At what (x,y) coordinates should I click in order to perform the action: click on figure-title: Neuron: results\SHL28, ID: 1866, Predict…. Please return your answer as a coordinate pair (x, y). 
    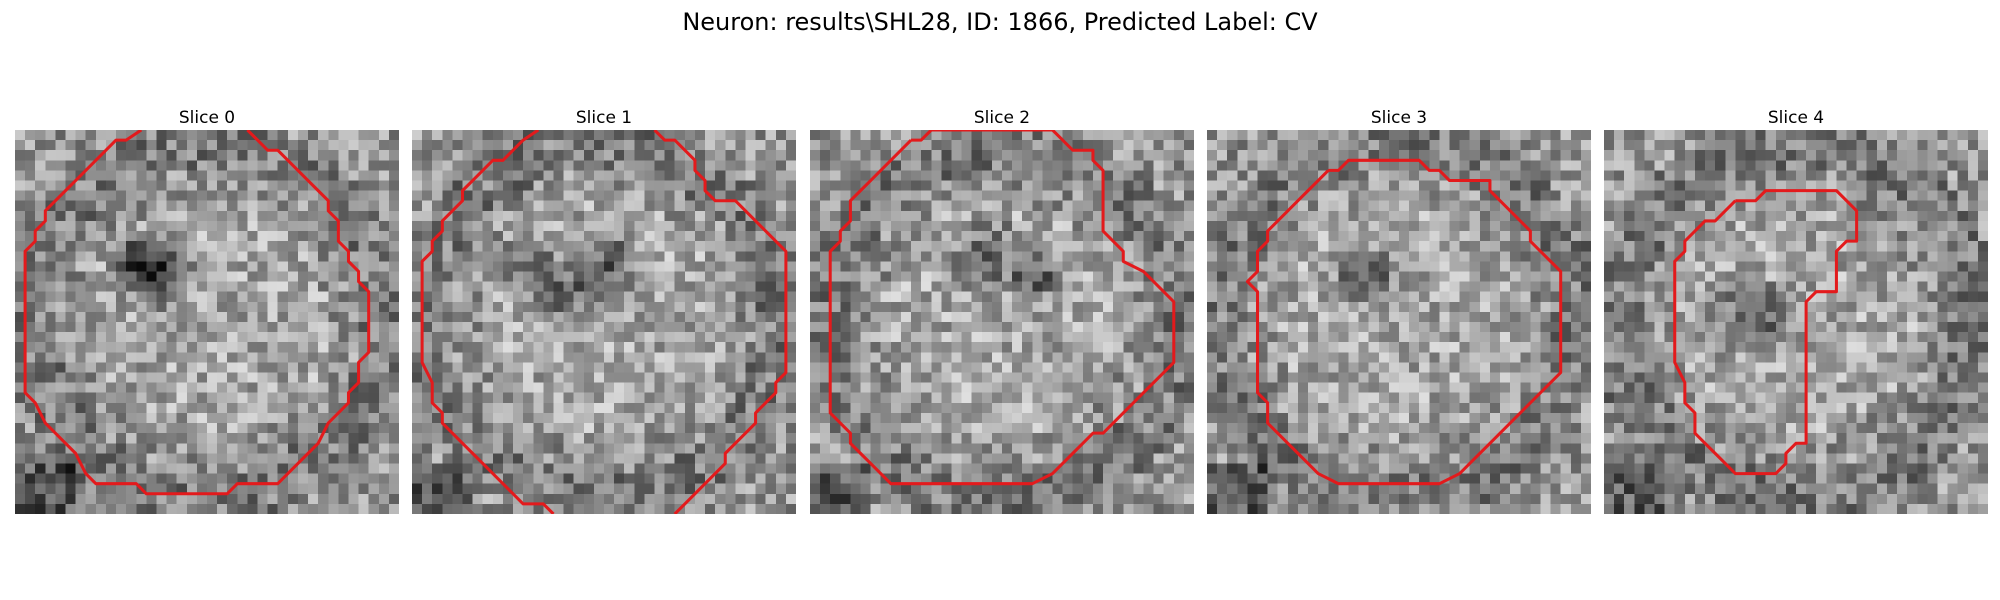
    Looking at the image, I should click on (1000, 22).